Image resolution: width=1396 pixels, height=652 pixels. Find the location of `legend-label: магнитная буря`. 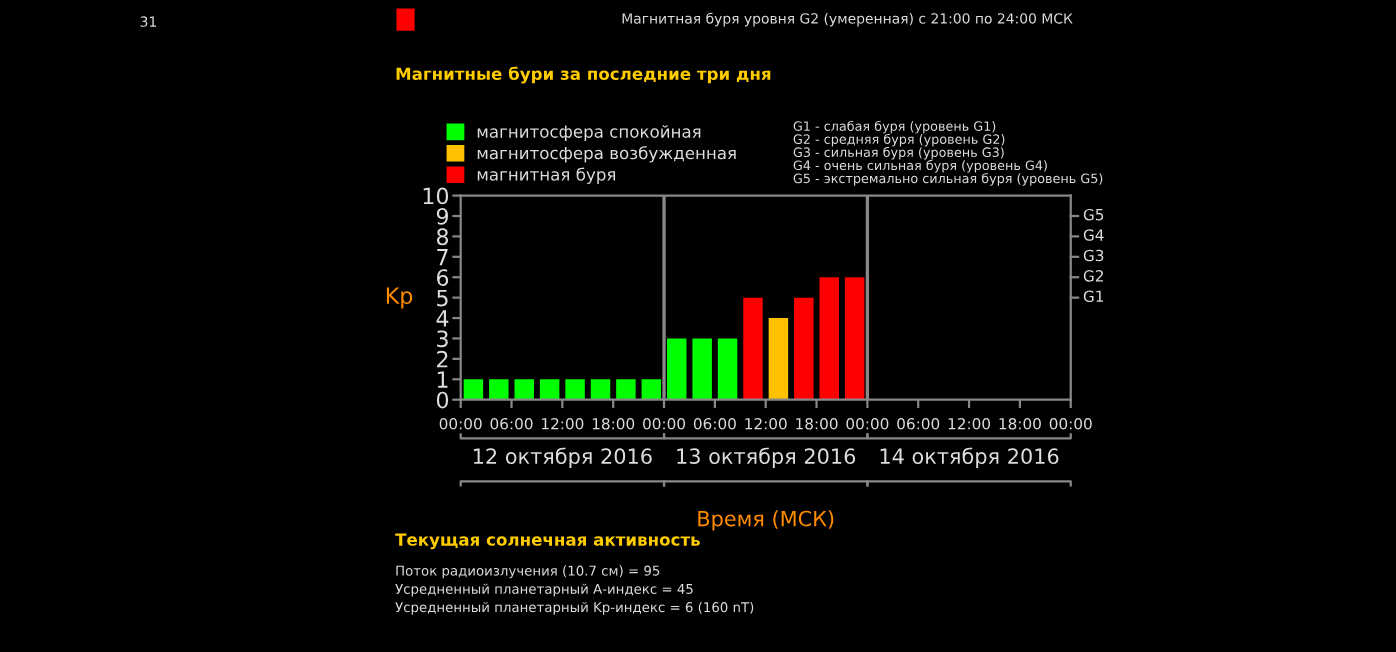

legend-label: магнитная буря is located at coordinates (546, 175).